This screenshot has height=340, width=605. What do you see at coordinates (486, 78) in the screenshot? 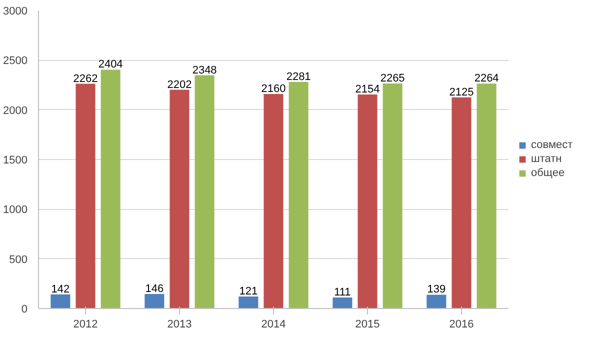
I see `data-label: 2264` at bounding box center [486, 78].